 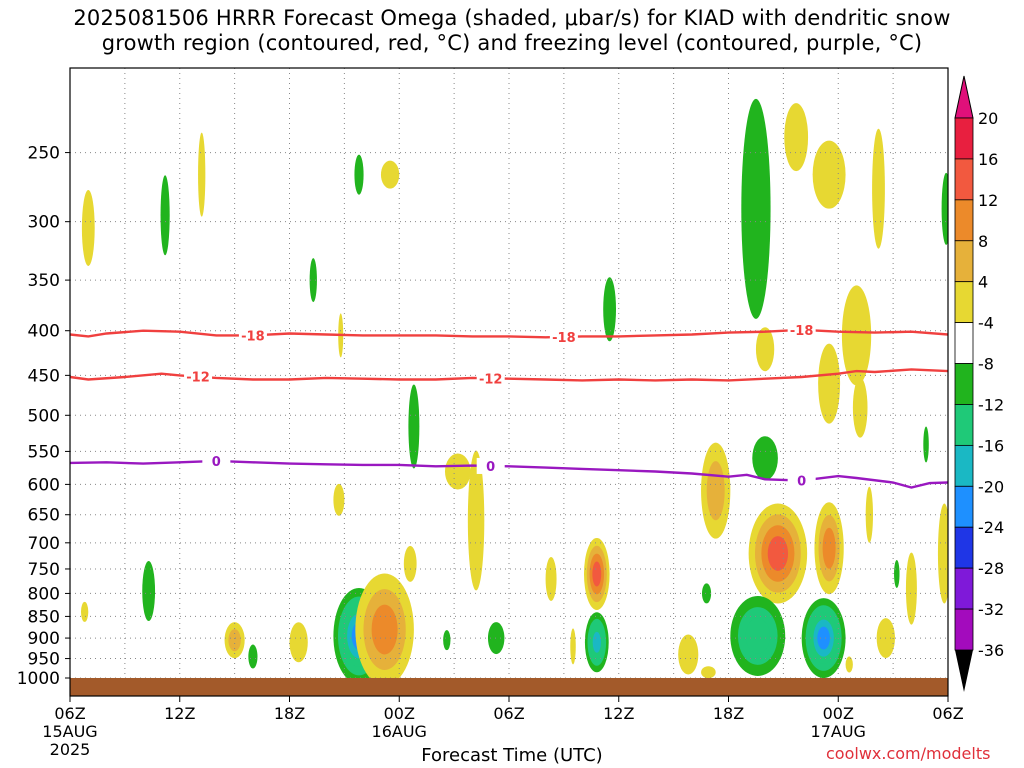 I want to click on colorbar-label: -28, so click(x=991, y=568).